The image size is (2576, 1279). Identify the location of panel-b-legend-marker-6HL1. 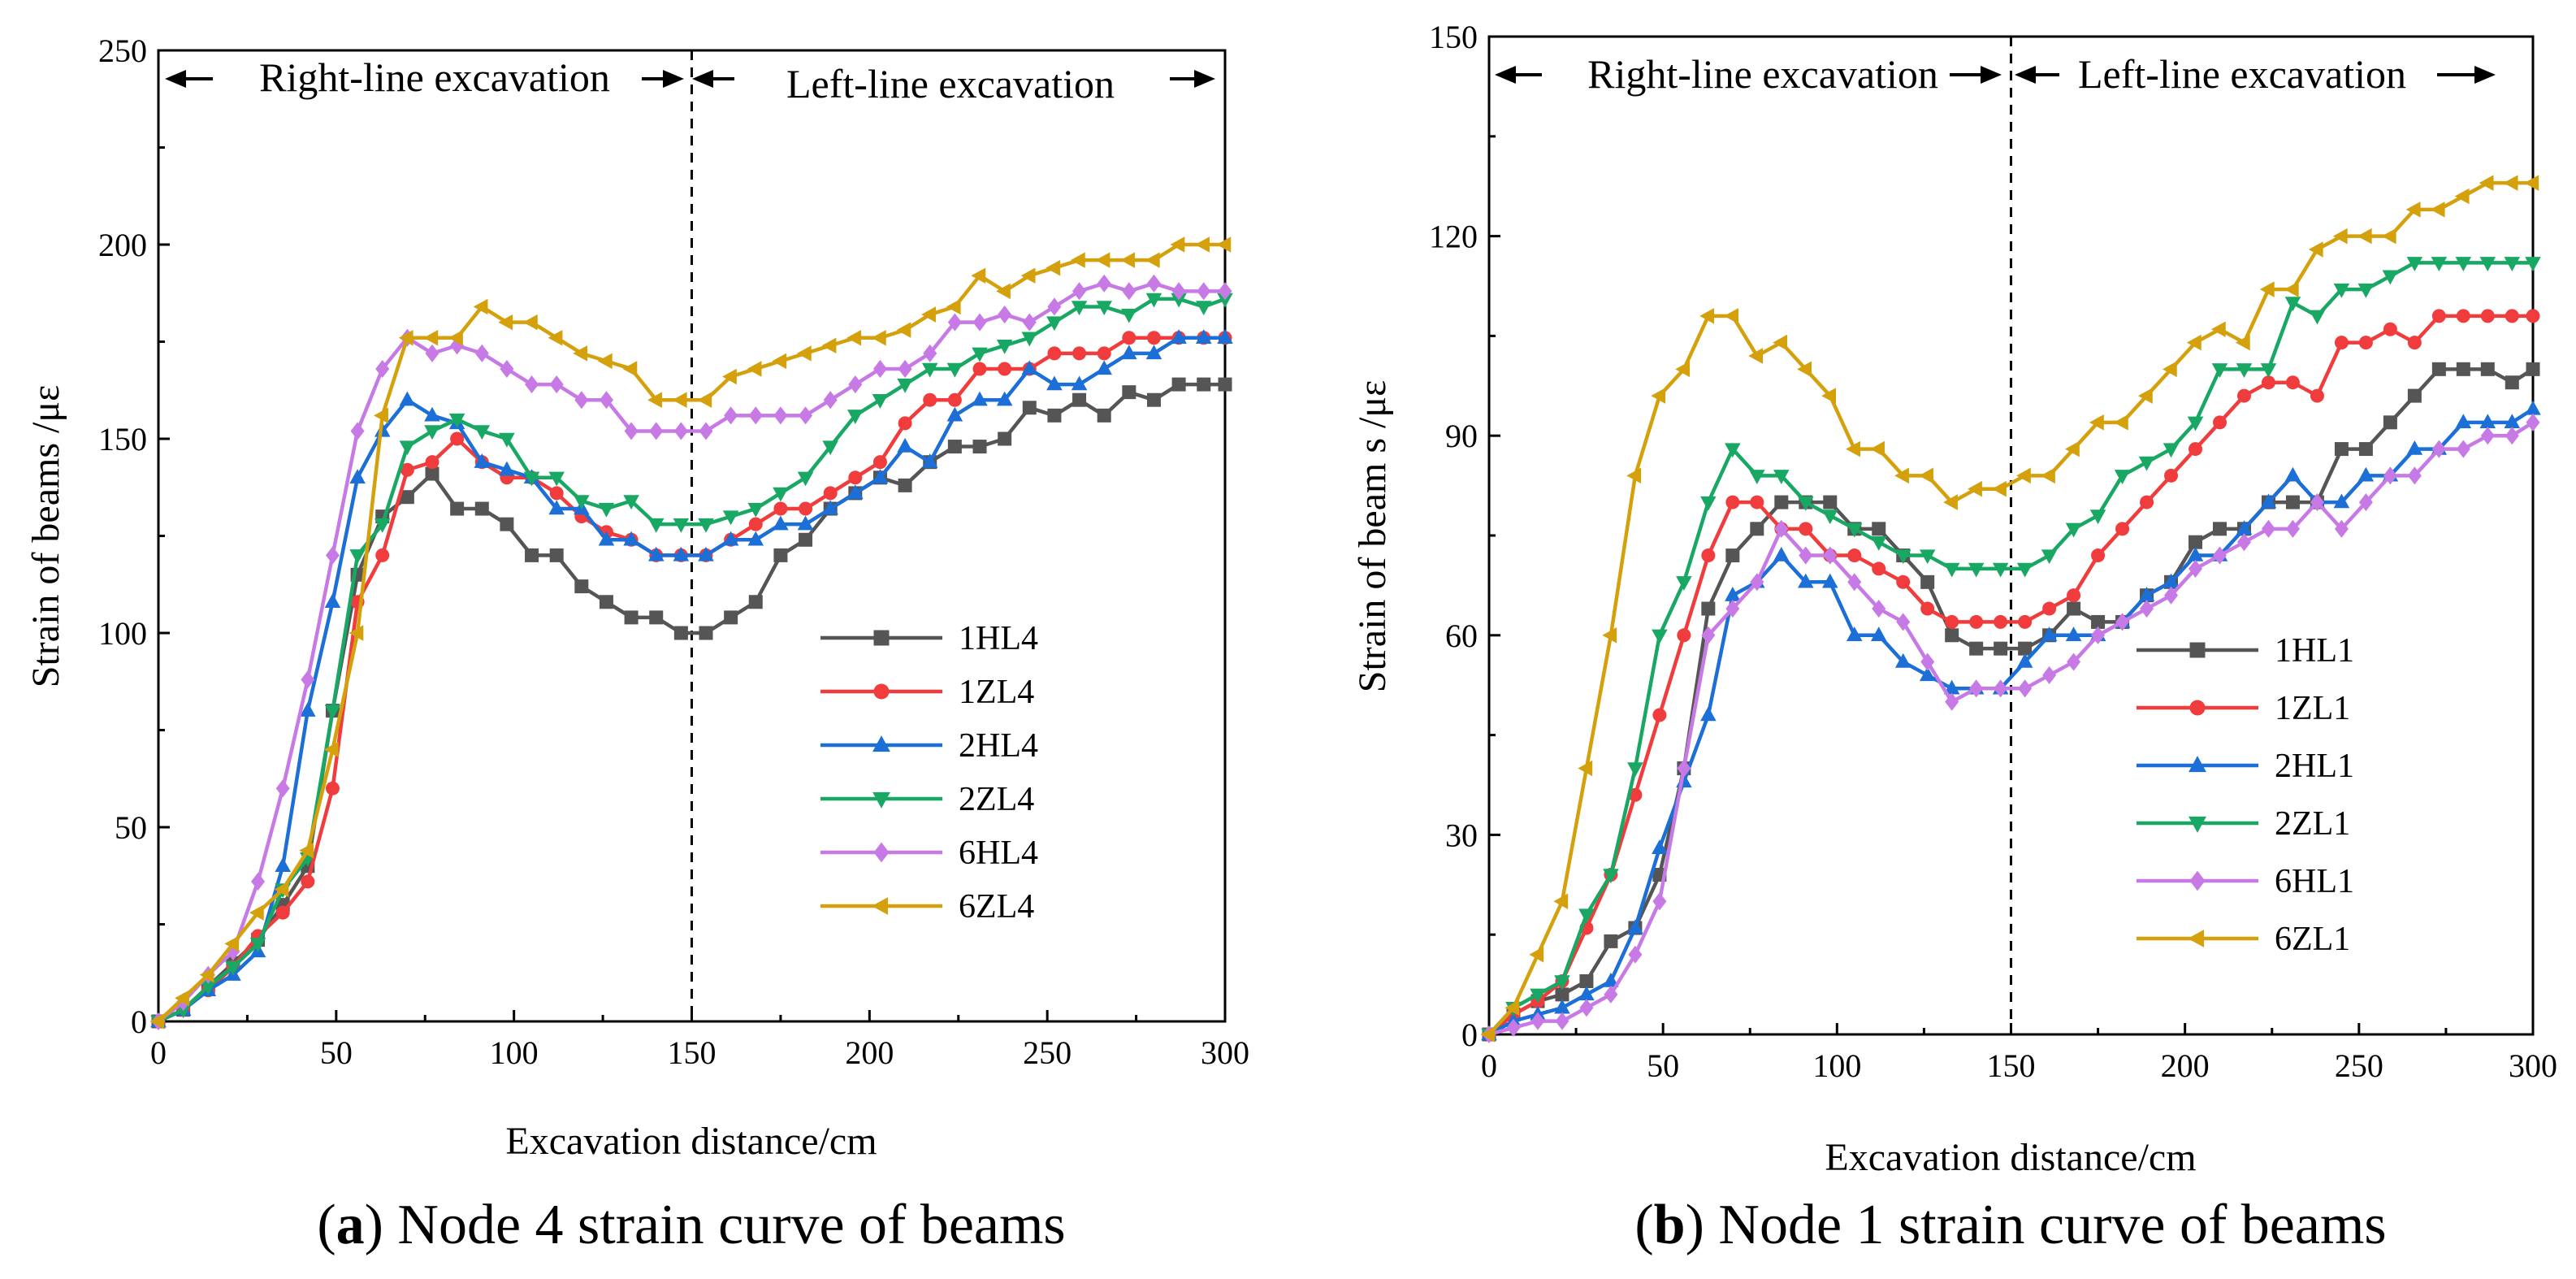
(2197, 880).